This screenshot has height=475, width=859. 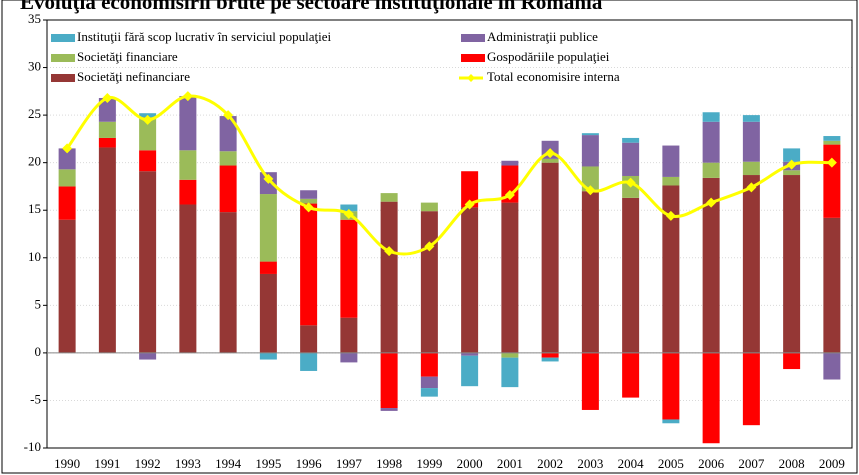 I want to click on x-tick-label: 1996, so click(x=309, y=463).